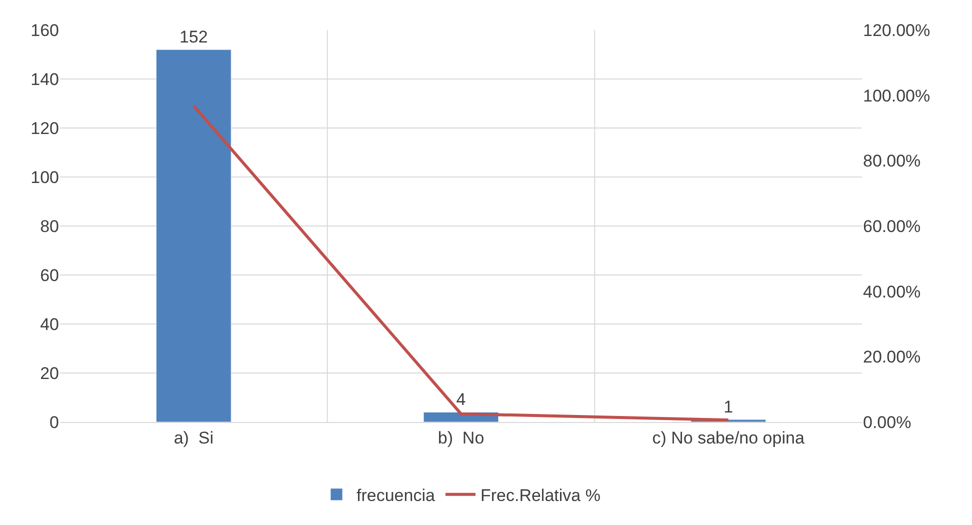 This screenshot has height=525, width=972. What do you see at coordinates (461, 400) in the screenshot?
I see `data-label: 4` at bounding box center [461, 400].